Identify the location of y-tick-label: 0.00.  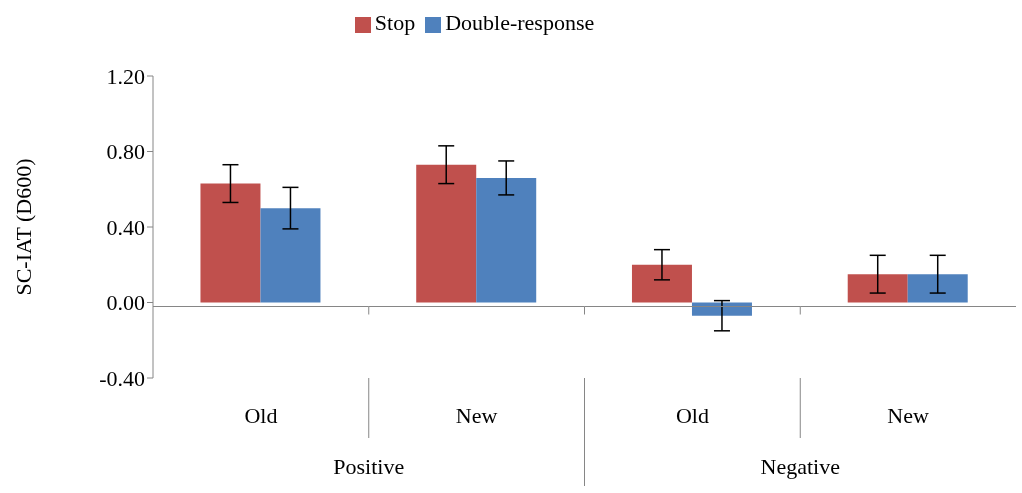
(125, 303).